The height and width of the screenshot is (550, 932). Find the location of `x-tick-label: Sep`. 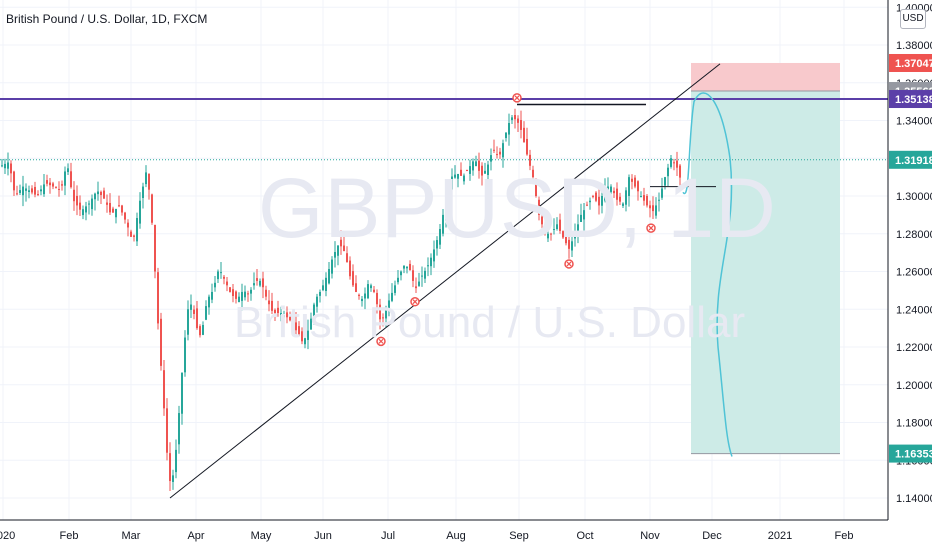

x-tick-label: Sep is located at coordinates (519, 536).